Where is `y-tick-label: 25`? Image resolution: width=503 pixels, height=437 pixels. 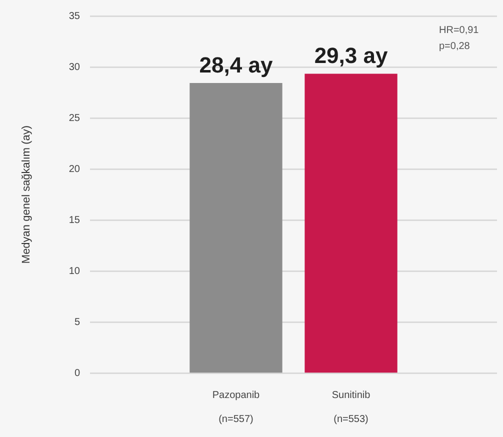
y-tick-label: 25 is located at coordinates (74, 118).